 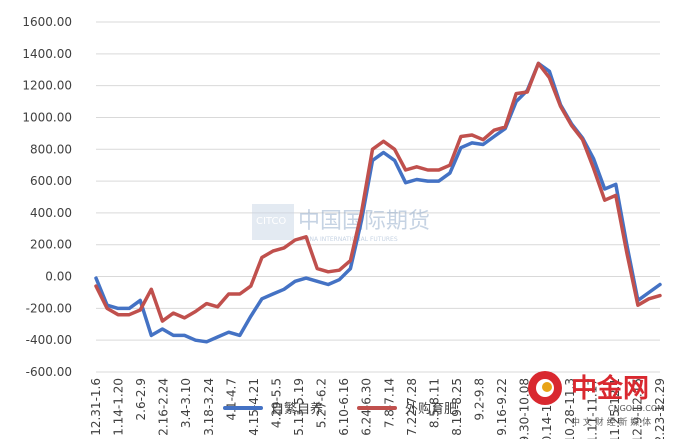 What do you see at coordinates (47, 54) in the screenshot?
I see `y-tick-label: 1400.00` at bounding box center [47, 54].